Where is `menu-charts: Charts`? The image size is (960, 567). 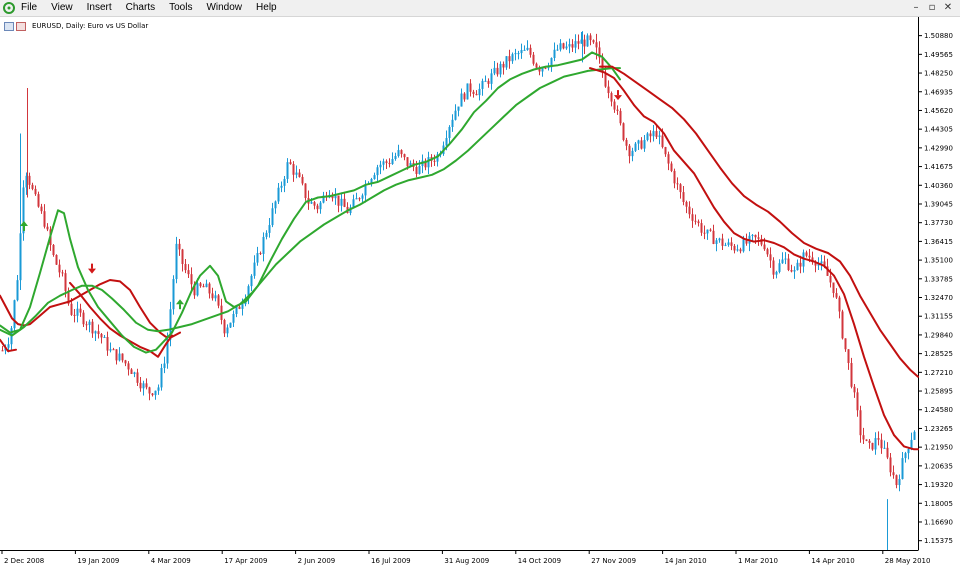 menu-charts: Charts is located at coordinates (140, 7).